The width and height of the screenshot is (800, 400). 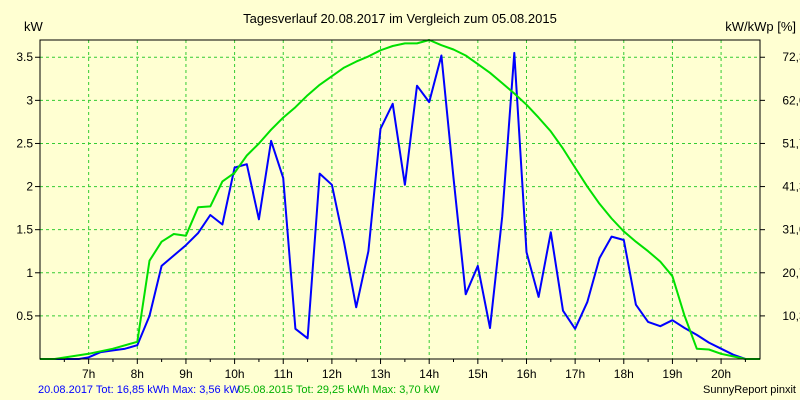 I want to click on x-tick-label: 19h, so click(x=672, y=374).